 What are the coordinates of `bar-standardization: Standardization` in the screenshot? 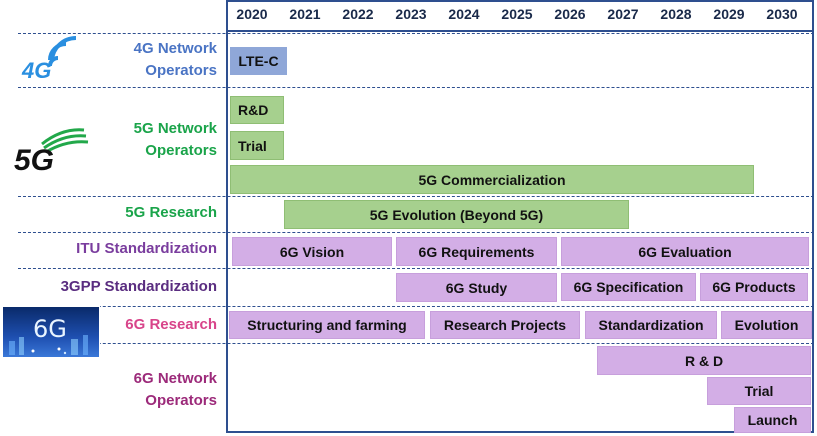 It's located at (651, 325).